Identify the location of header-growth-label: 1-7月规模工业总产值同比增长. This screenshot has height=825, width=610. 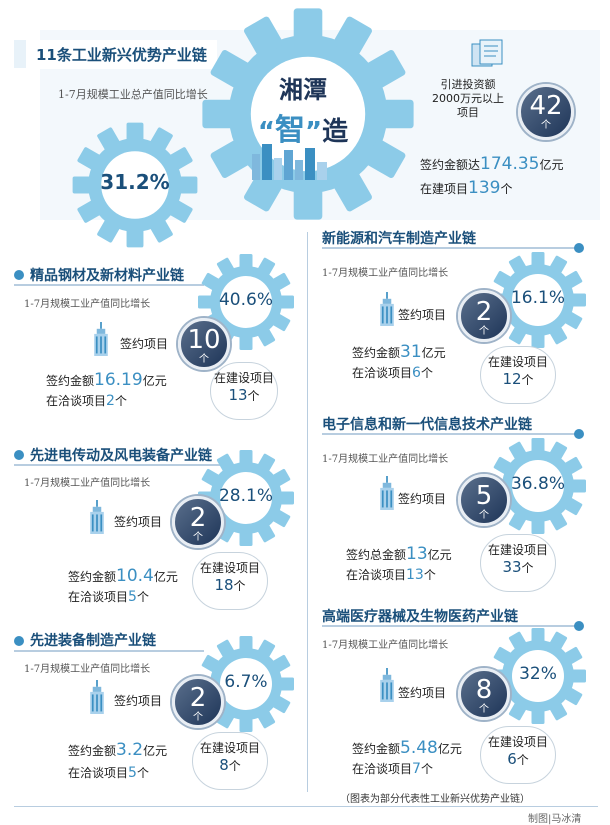
(133, 94).